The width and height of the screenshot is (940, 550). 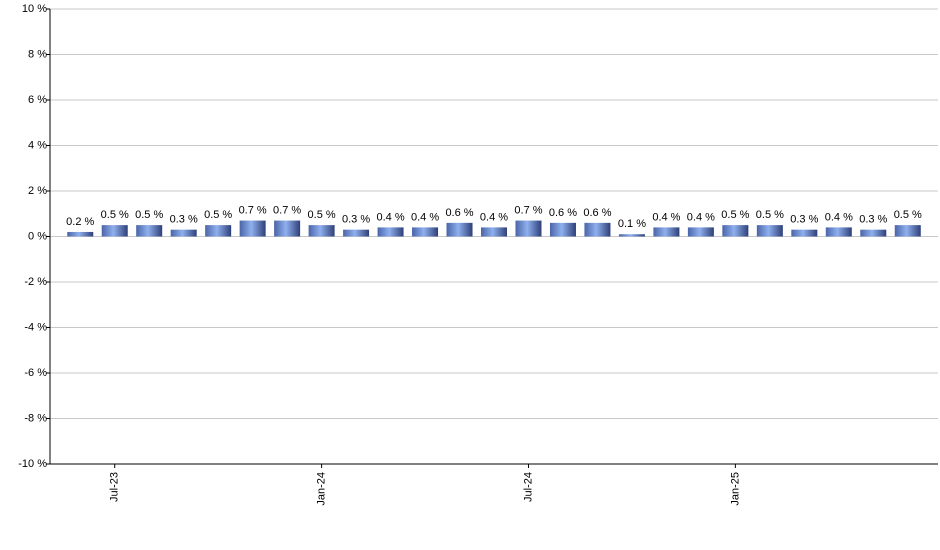 What do you see at coordinates (115, 487) in the screenshot?
I see `x-tick-label: Jul-23` at bounding box center [115, 487].